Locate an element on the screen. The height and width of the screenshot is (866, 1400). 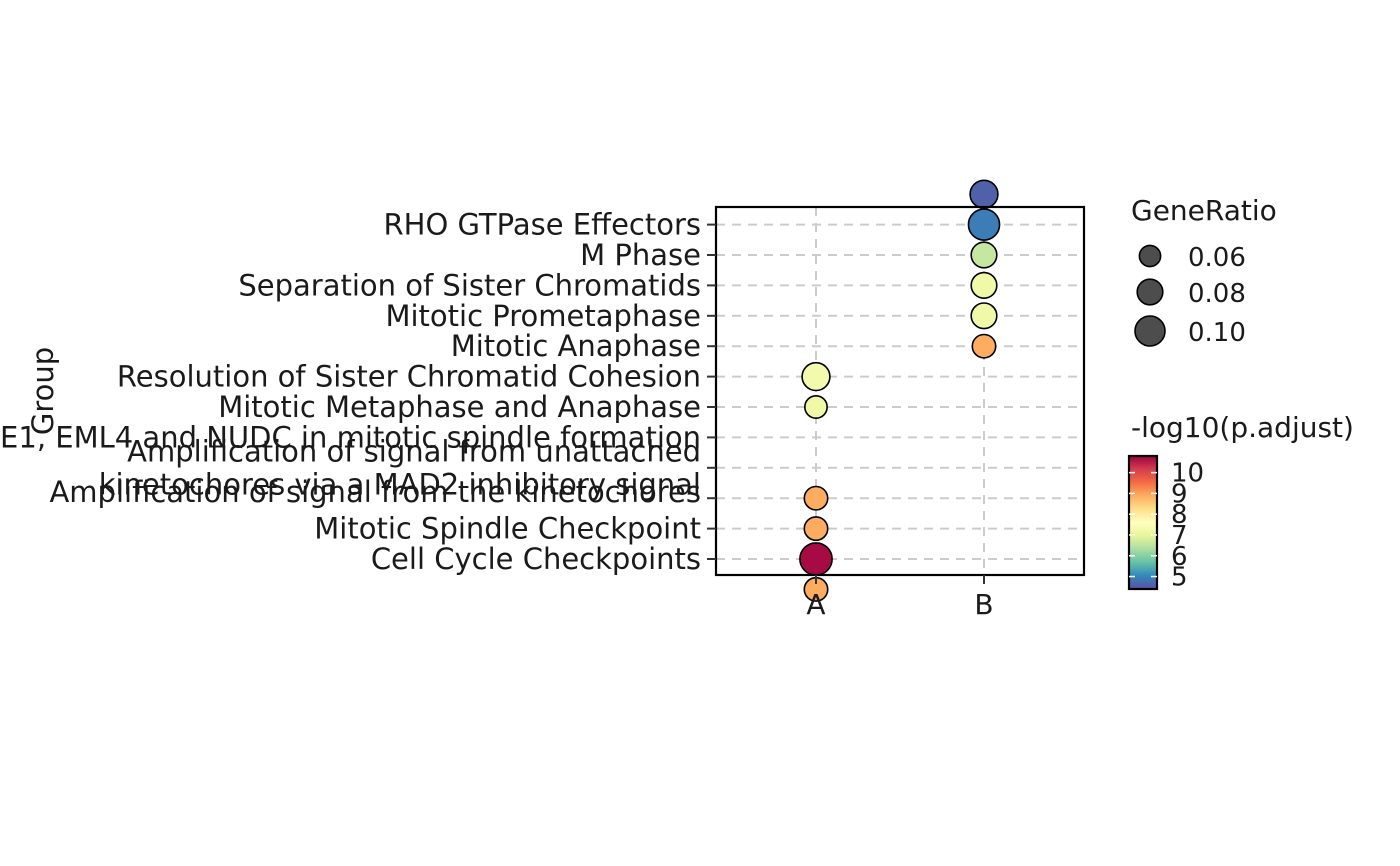
size-legend: GeneRatio 0.06 0.08 0.10 is located at coordinates (1204, 271).